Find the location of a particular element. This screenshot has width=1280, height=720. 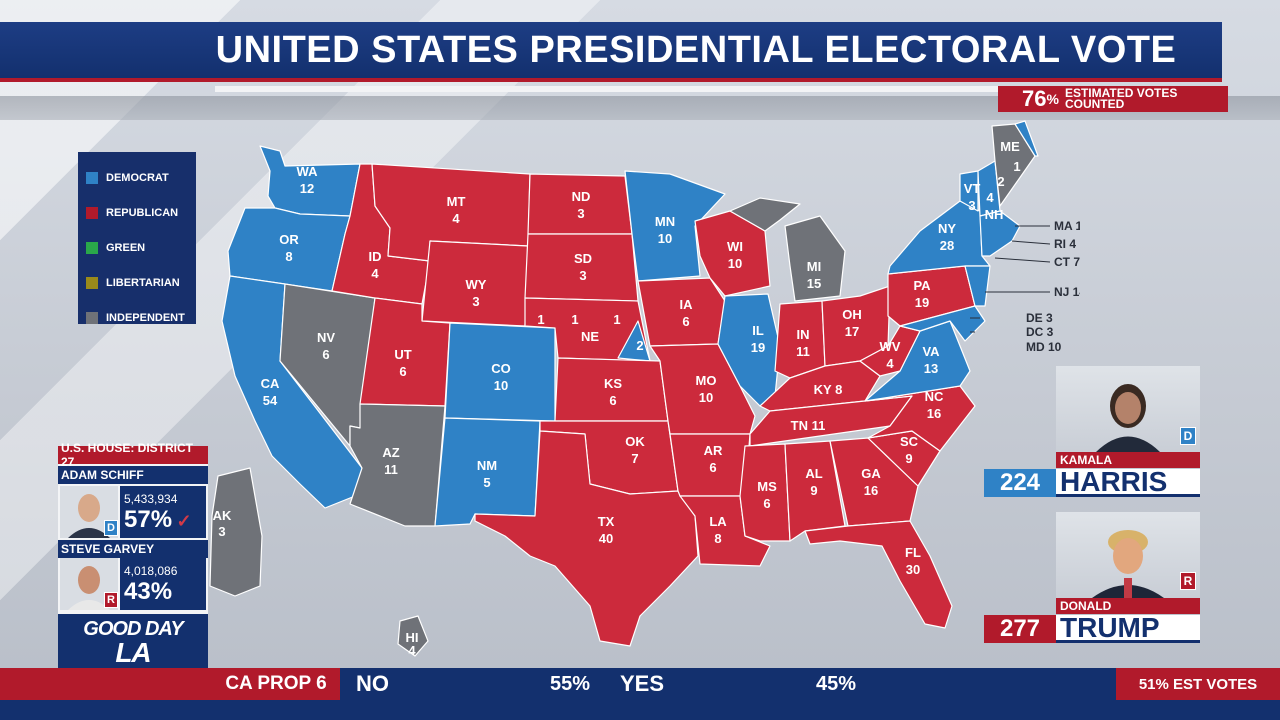

state-label-mt: MT is located at coordinates (456, 201).